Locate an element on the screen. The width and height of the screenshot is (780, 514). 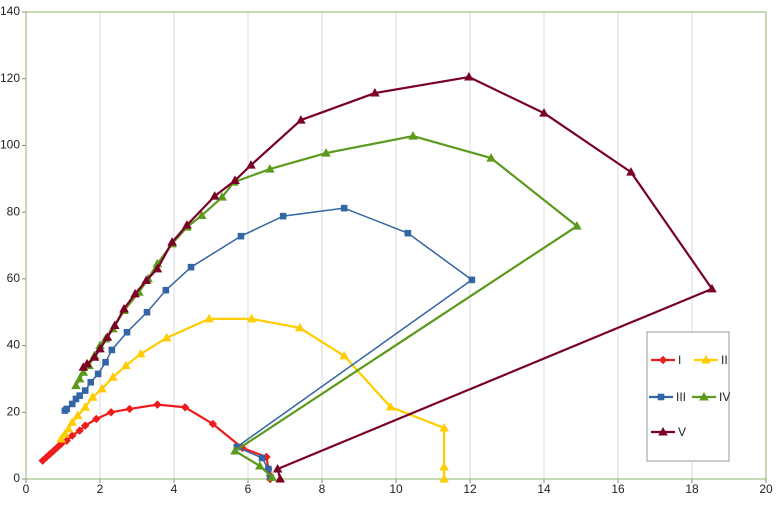
x-tick-label: 18 is located at coordinates (692, 489).